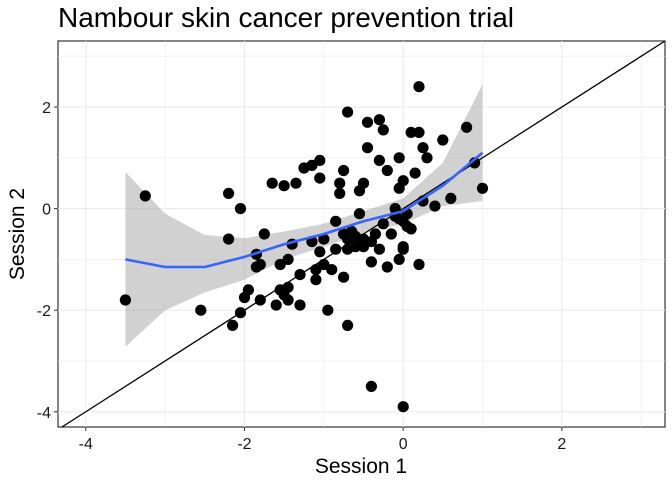 The image size is (672, 480). What do you see at coordinates (46, 108) in the screenshot?
I see `y-tick-label: 2` at bounding box center [46, 108].